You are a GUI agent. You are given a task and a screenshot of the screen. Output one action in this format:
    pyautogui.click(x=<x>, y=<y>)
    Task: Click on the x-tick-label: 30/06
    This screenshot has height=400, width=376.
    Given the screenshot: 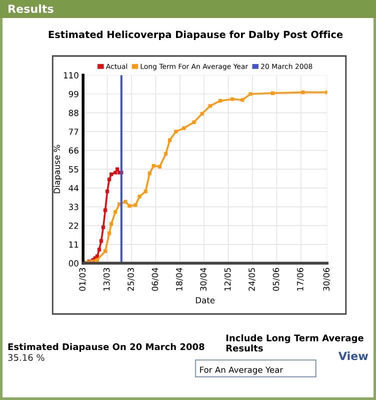 What is the action you would take?
    pyautogui.click(x=326, y=279)
    